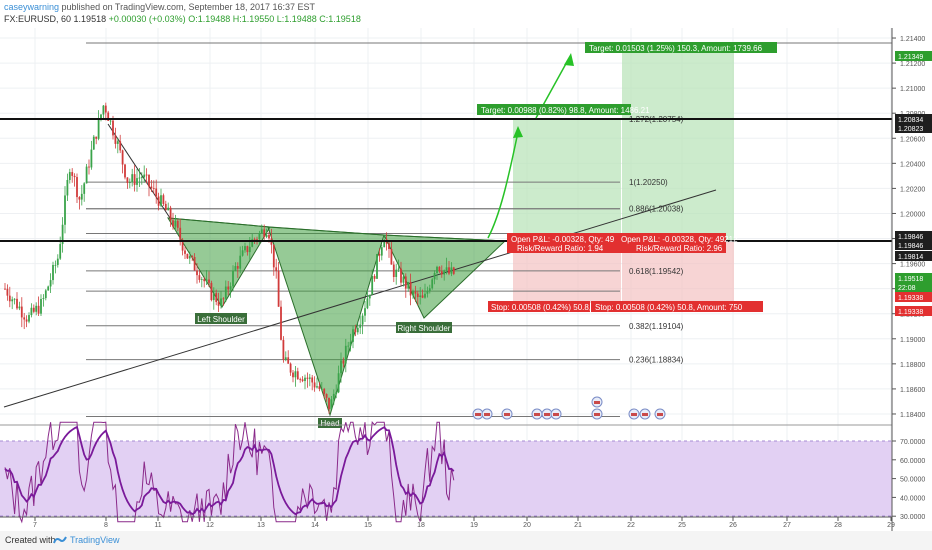 This screenshot has width=932, height=550. I want to click on stop-1-label: Stop: 0.00508 (0.42%) 50.8,, so click(541, 307).